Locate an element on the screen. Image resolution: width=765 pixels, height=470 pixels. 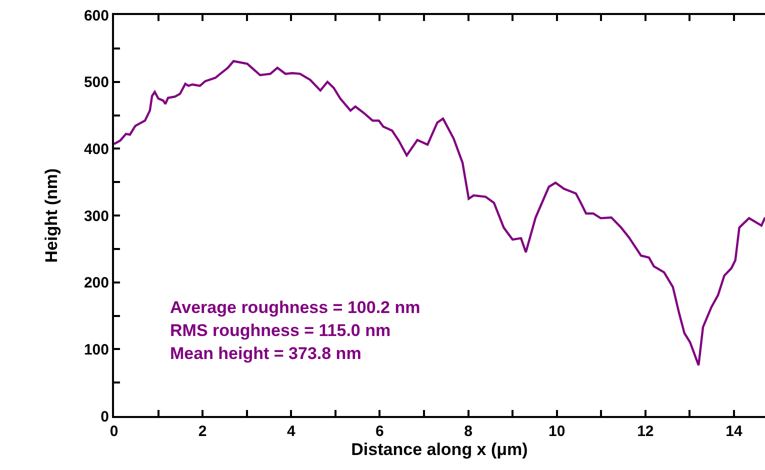
x-tick-label: 12 is located at coordinates (645, 431).